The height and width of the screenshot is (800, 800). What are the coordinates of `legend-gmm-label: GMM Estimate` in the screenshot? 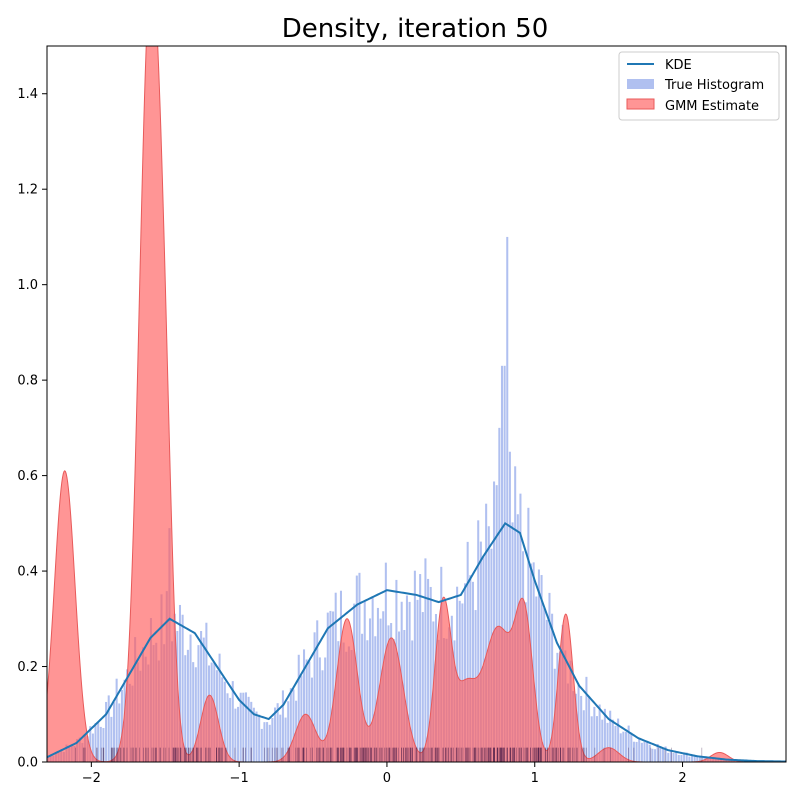 It's located at (712, 106).